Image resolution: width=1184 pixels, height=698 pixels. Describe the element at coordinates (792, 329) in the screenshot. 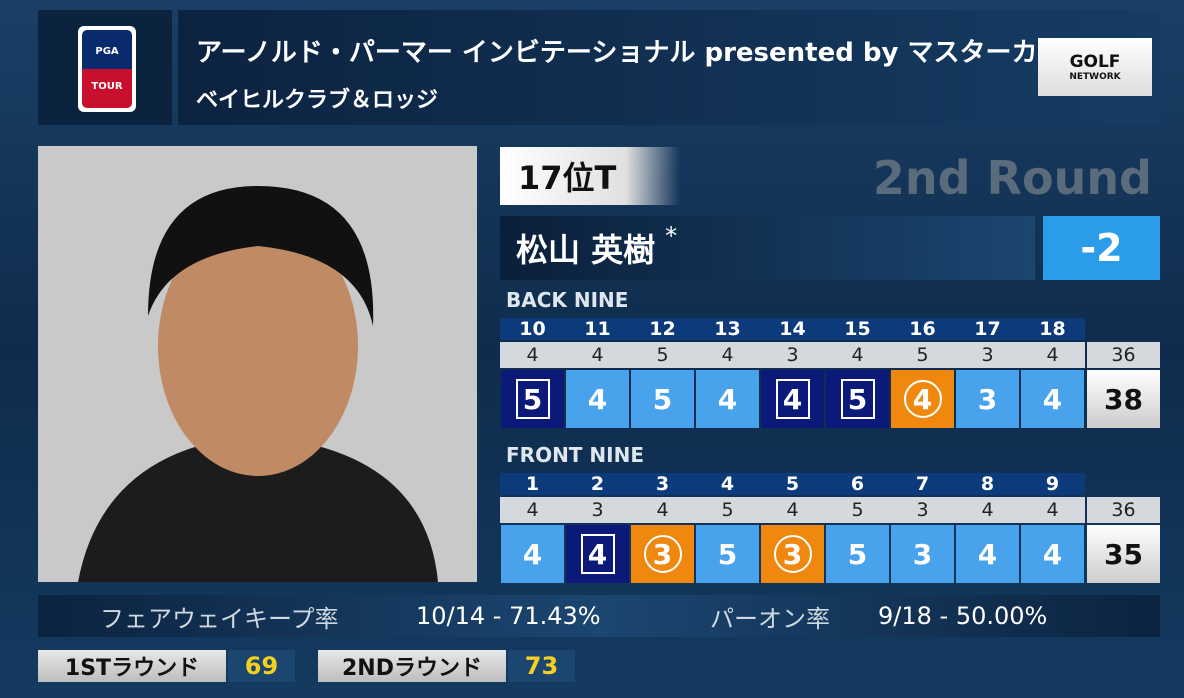

I see `hole-number: 14` at that location.